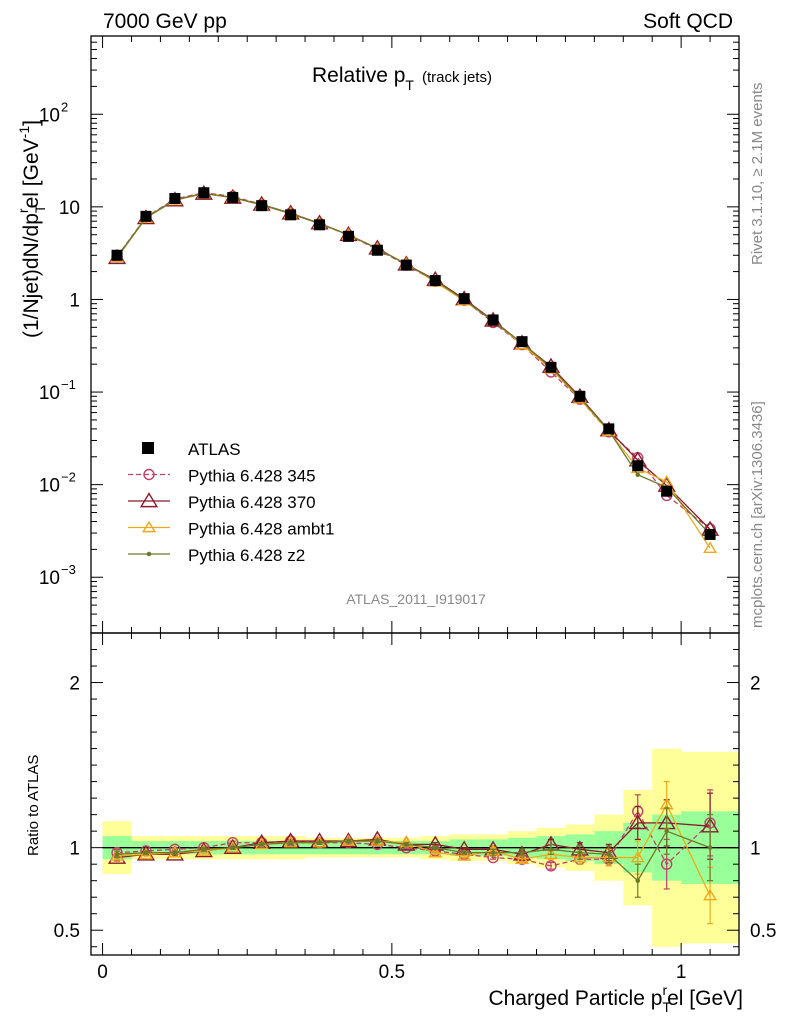  Describe the element at coordinates (149, 526) in the screenshot. I see `legend-marker-pythia-6-428-ambt1` at that location.